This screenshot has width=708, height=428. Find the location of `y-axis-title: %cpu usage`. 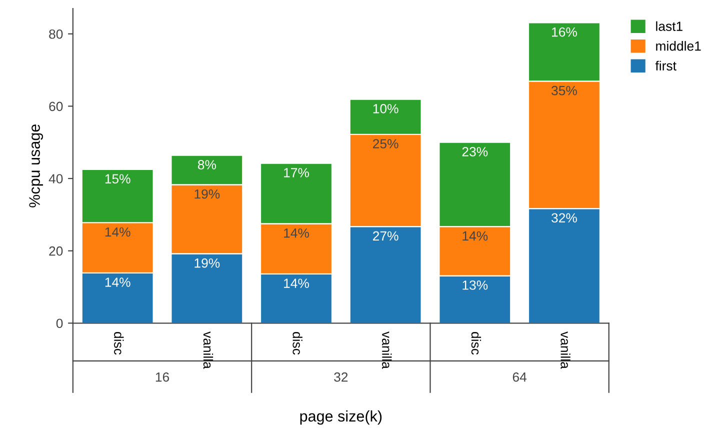

y-axis-title: %cpu usage is located at coordinates (36, 166).